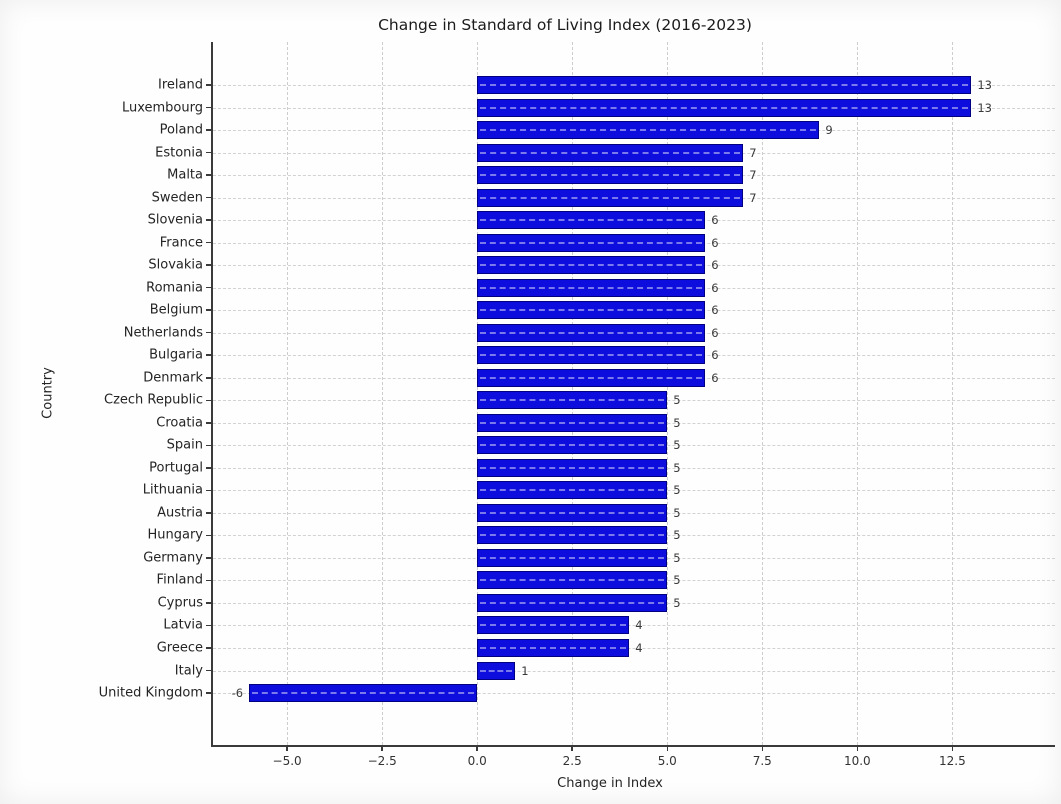  I want to click on bar-romania, so click(591, 287).